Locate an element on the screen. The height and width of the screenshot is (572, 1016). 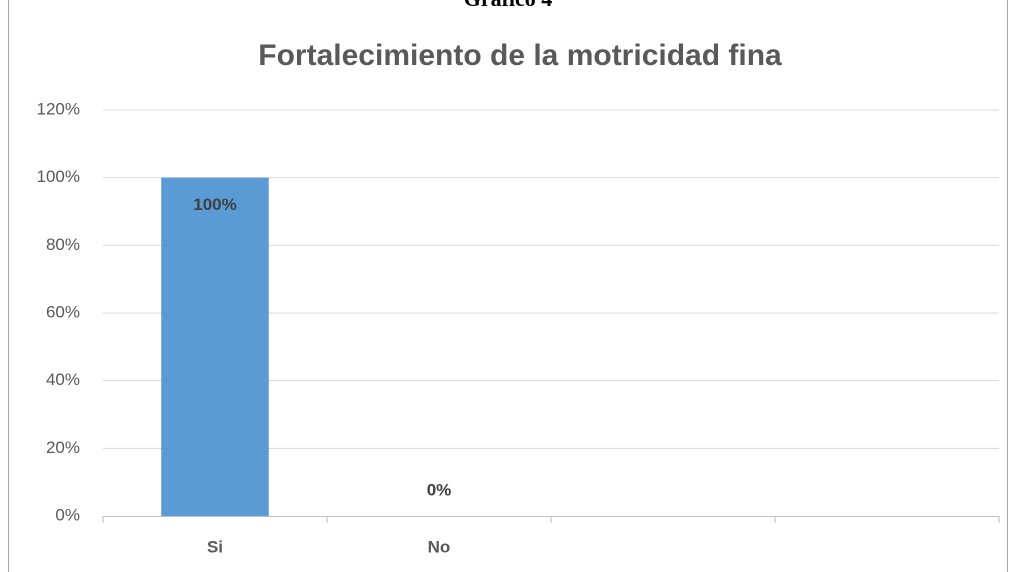
bar is located at coordinates (215, 346).